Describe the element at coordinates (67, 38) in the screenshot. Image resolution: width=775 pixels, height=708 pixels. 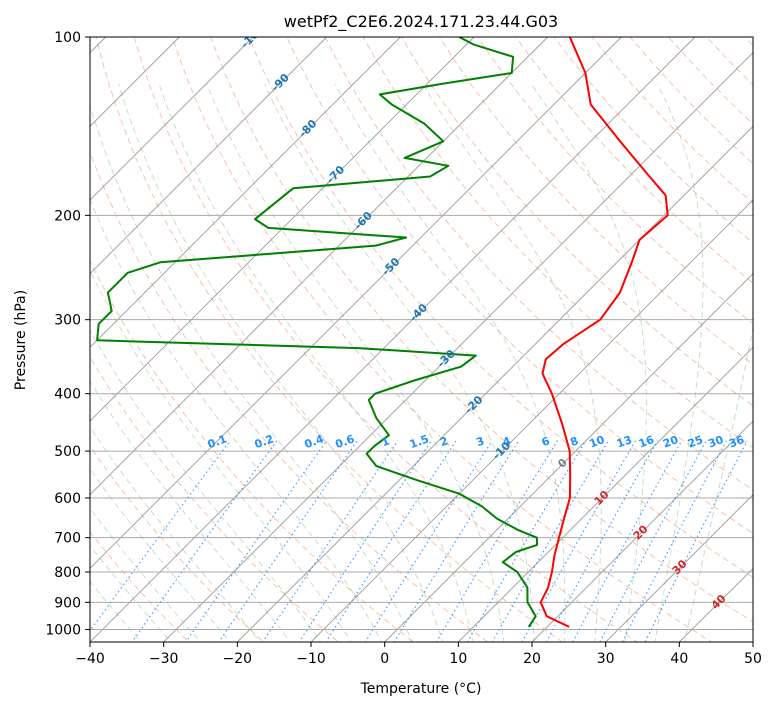
I see `y-tick-label: 100` at that location.